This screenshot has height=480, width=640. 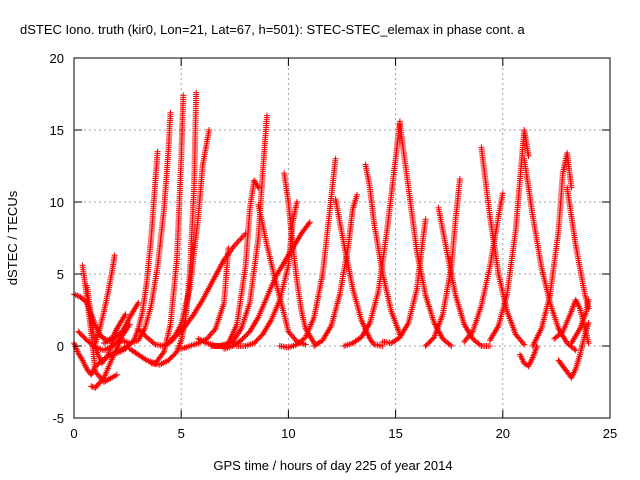 I want to click on series-33-markers, so click(x=529, y=356).